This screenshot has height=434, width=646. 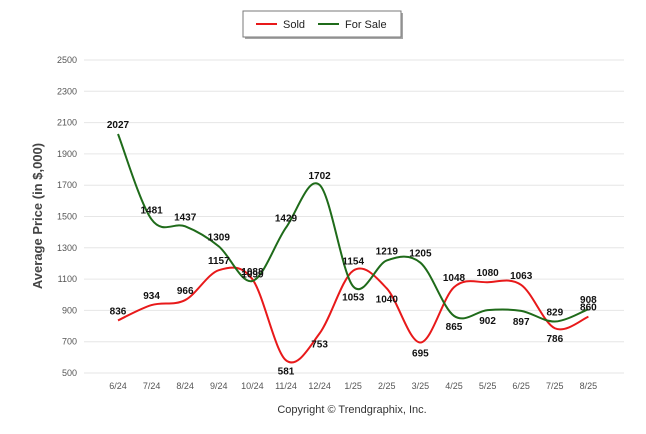 I want to click on x-tick-label: 2/25, so click(x=387, y=386).